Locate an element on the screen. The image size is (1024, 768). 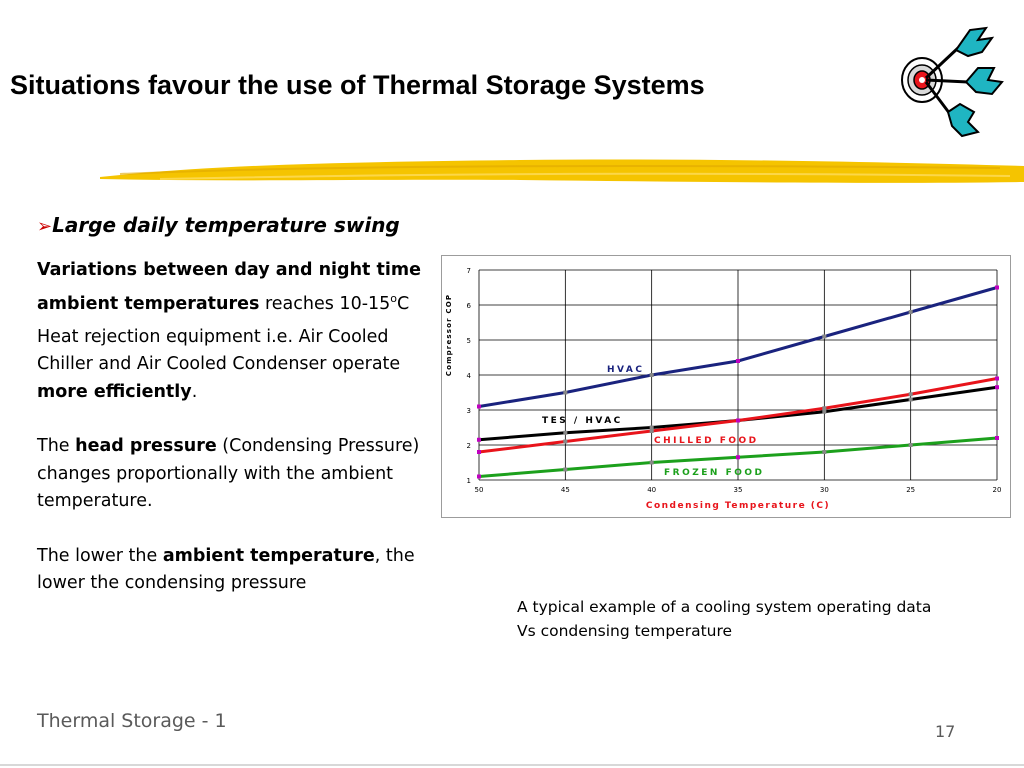
y-tick-label: 6 is located at coordinates (469, 306).